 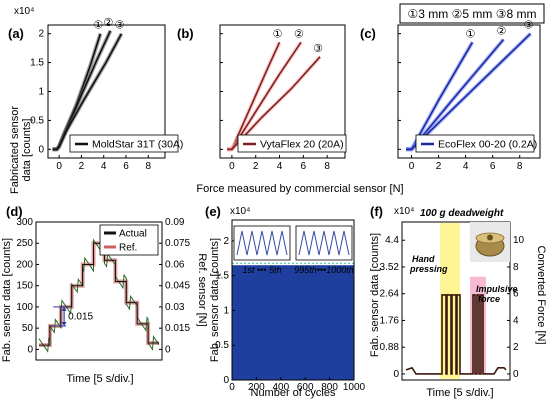 What do you see at coordinates (392, 240) in the screenshot?
I see `panel-f-ytick-label: 4.4` at bounding box center [392, 240].